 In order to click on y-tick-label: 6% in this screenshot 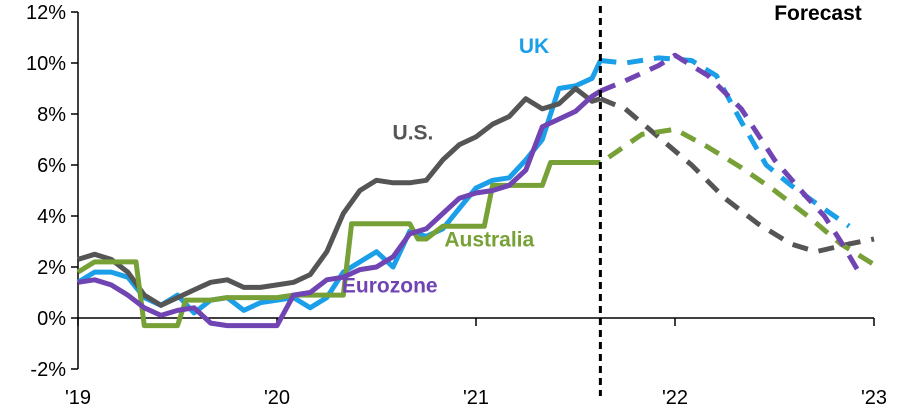, I will do `click(51, 166)`.